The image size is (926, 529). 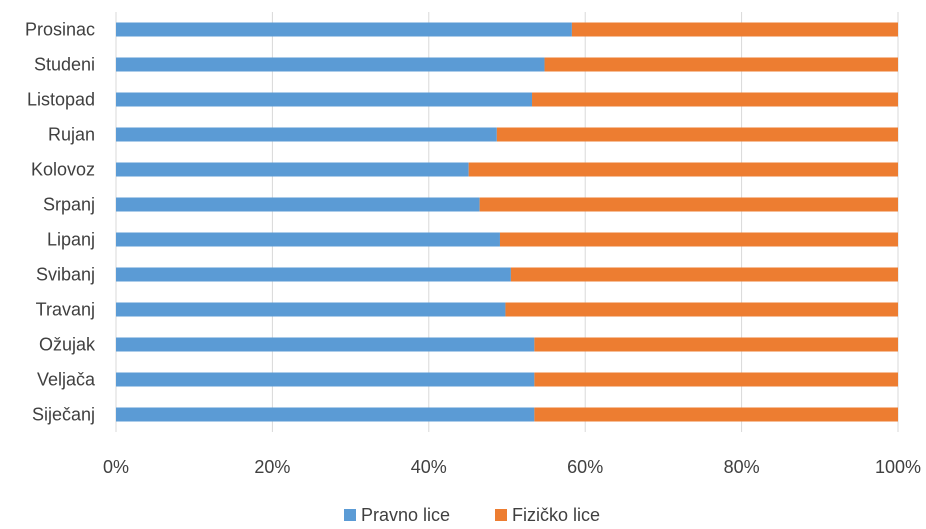 I want to click on legend: Pravno lice Fizičko lice, so click(x=472, y=515).